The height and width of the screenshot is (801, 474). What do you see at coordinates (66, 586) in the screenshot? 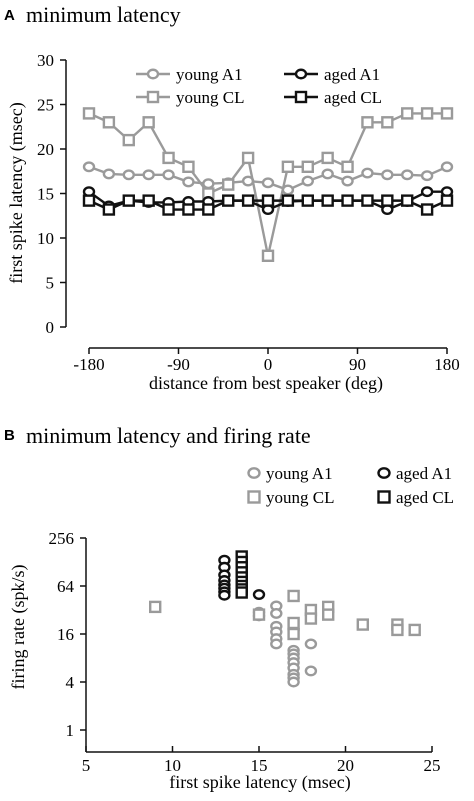
I see `panel-b-y-tick-label: 64` at bounding box center [66, 586].